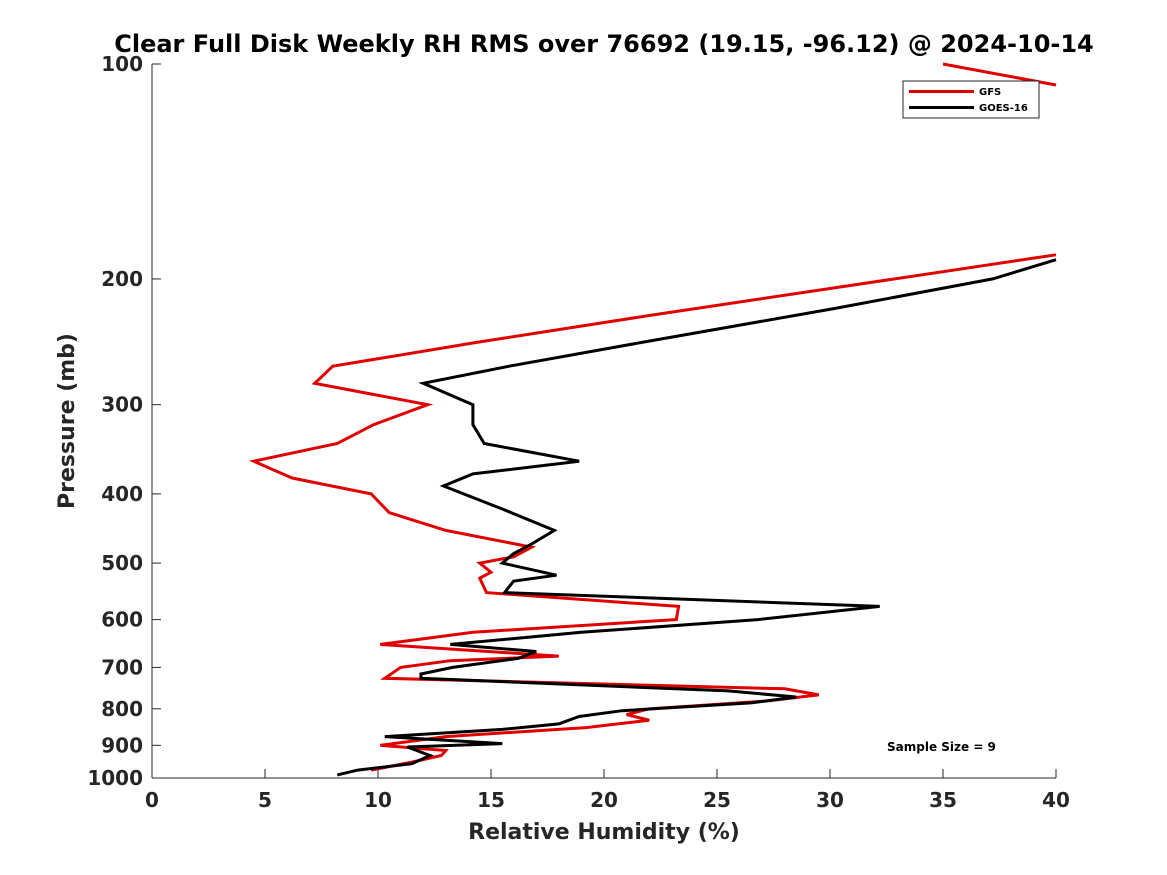  What do you see at coordinates (378, 800) in the screenshot?
I see `x-tick-label: 10` at bounding box center [378, 800].